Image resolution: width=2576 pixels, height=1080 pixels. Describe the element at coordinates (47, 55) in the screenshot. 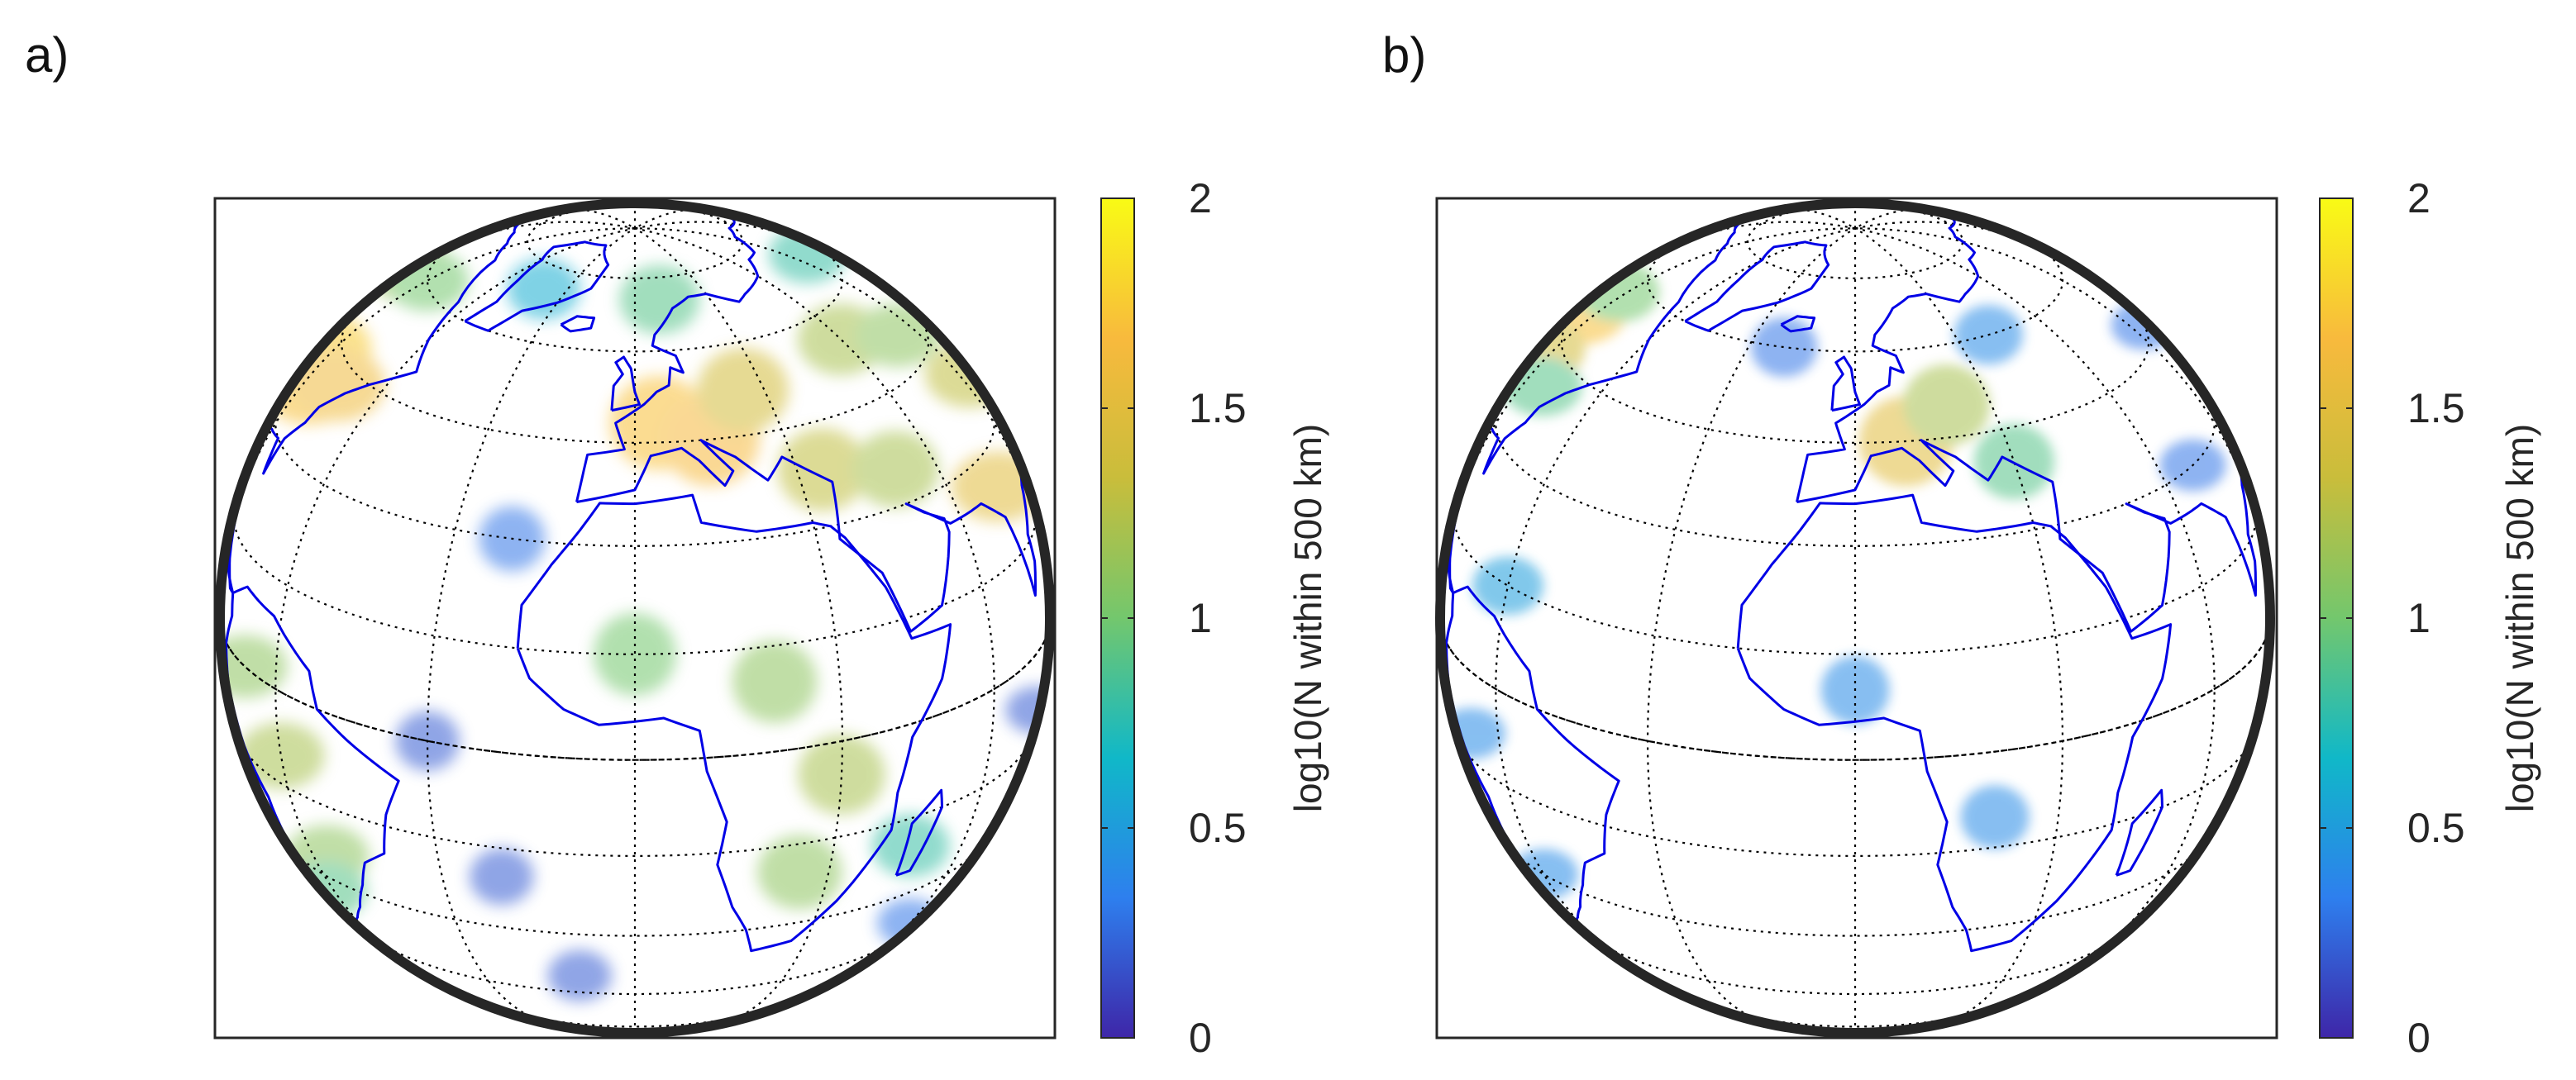

I see `panel-label-a: a)` at that location.